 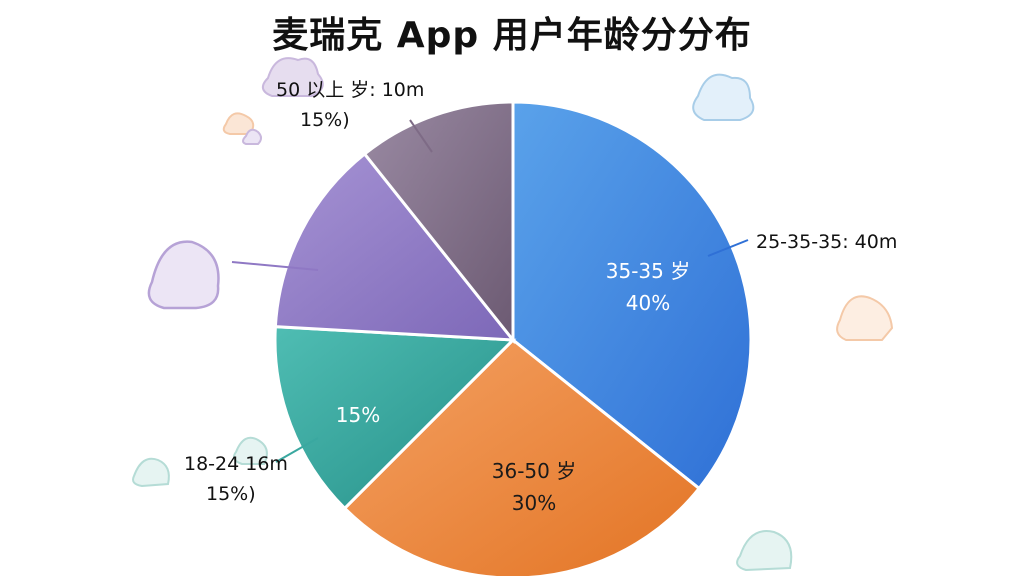 What do you see at coordinates (231, 494) in the screenshot?
I see `callout-2-line-2: 15%)` at bounding box center [231, 494].